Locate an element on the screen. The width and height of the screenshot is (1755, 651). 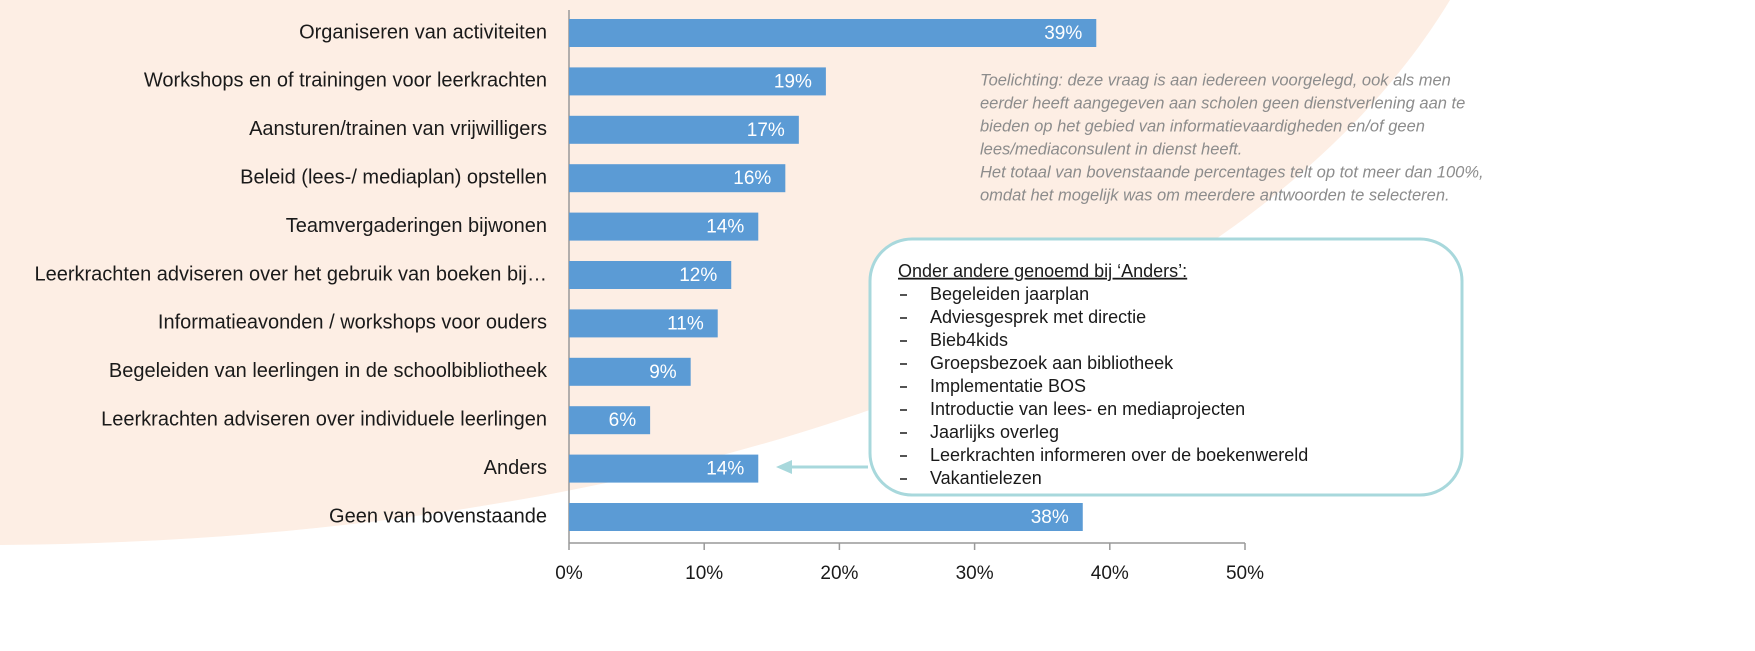
note-line: lees/mediaconsulent in dienst heeft. is located at coordinates (1111, 149).